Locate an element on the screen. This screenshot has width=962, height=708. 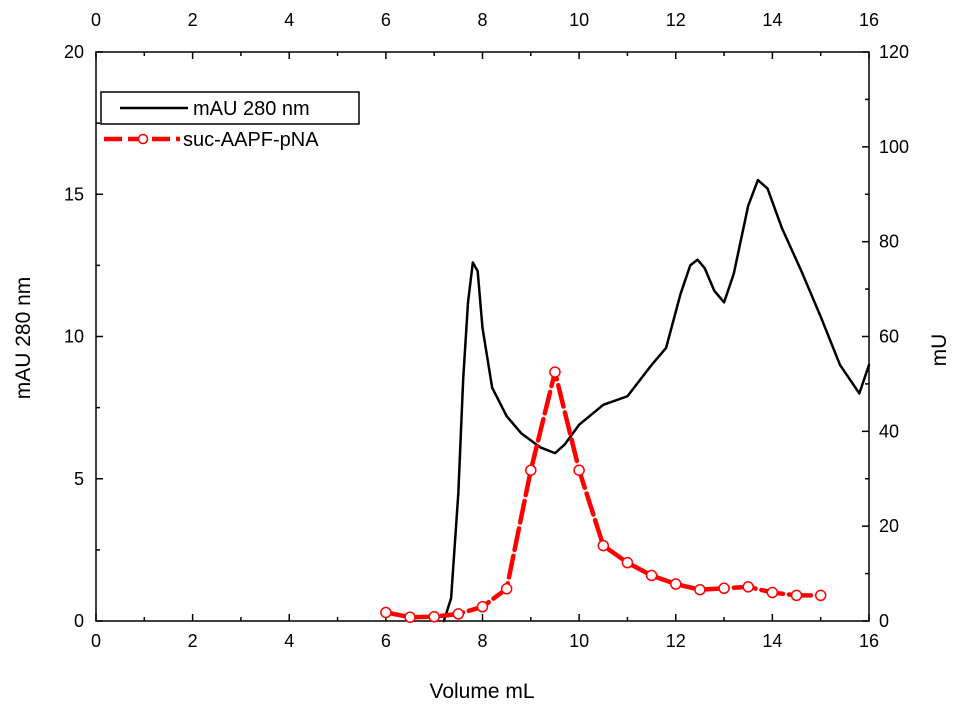
y-right-tick-label: 80 is located at coordinates (889, 242).